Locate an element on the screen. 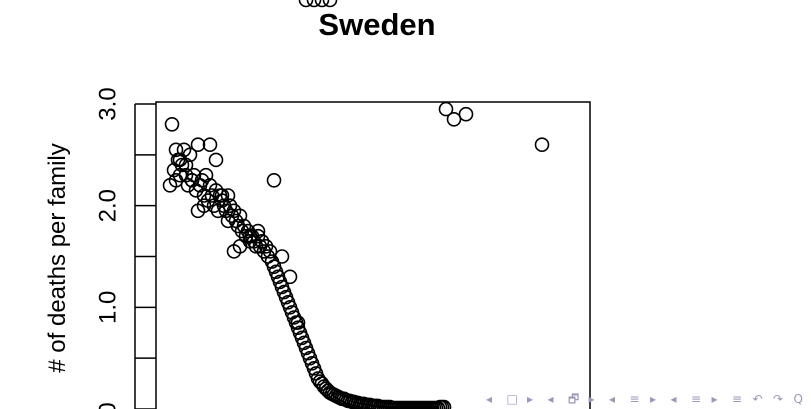  chart-title: Sweden is located at coordinates (376, 24).